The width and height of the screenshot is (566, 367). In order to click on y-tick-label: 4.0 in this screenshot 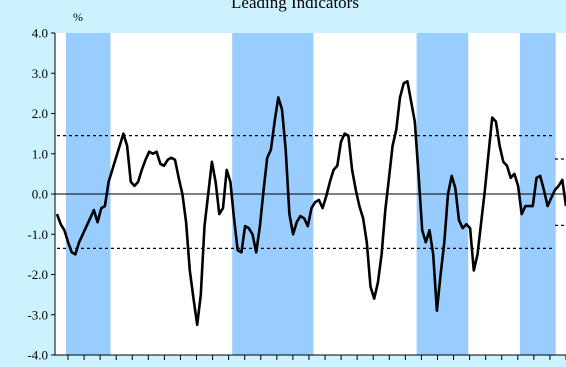, I will do `click(40, 33)`.